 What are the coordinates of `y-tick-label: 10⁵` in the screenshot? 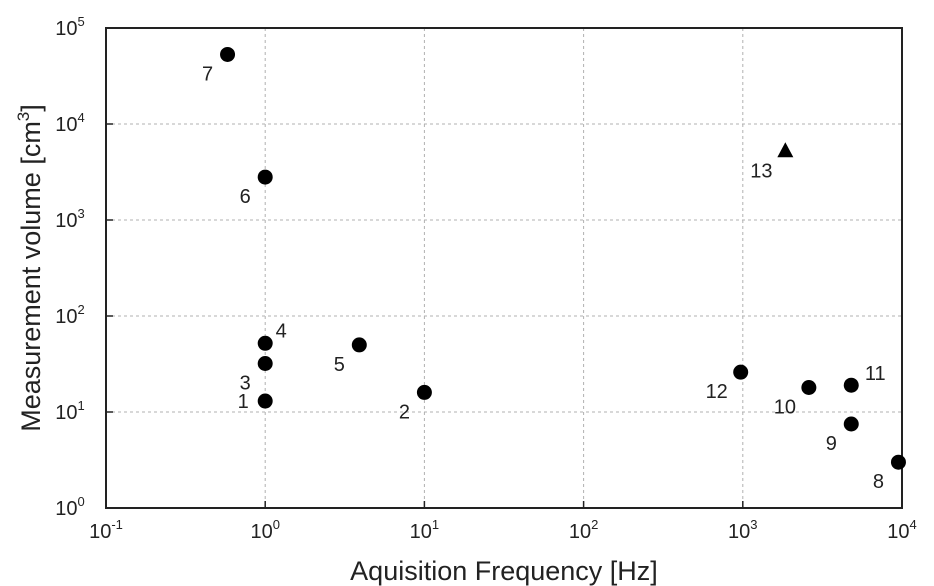 It's located at (69, 27).